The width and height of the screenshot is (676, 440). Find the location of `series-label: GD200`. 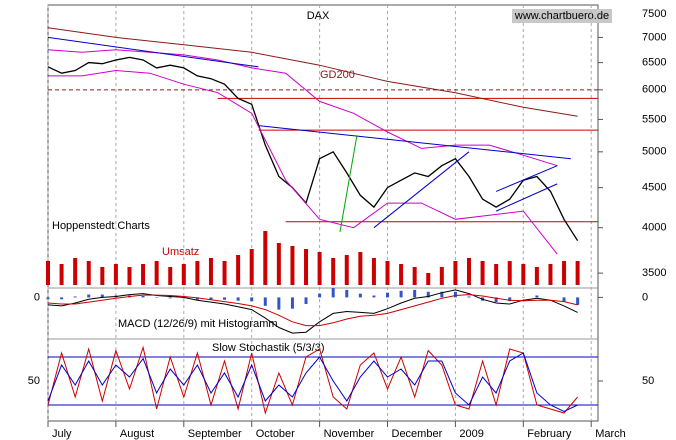

series-label: GD200 is located at coordinates (337, 75).